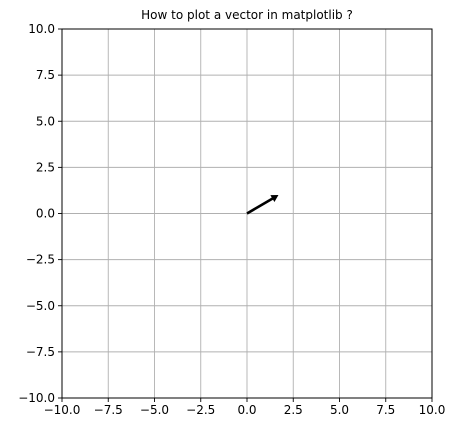  Describe the element at coordinates (45, 75) in the screenshot. I see `y-tick-label: 7.5` at that location.